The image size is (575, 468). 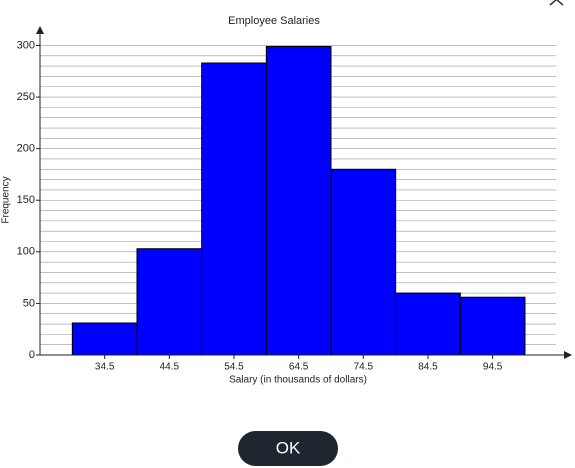 I want to click on ok-button-label: OK, so click(x=288, y=447).